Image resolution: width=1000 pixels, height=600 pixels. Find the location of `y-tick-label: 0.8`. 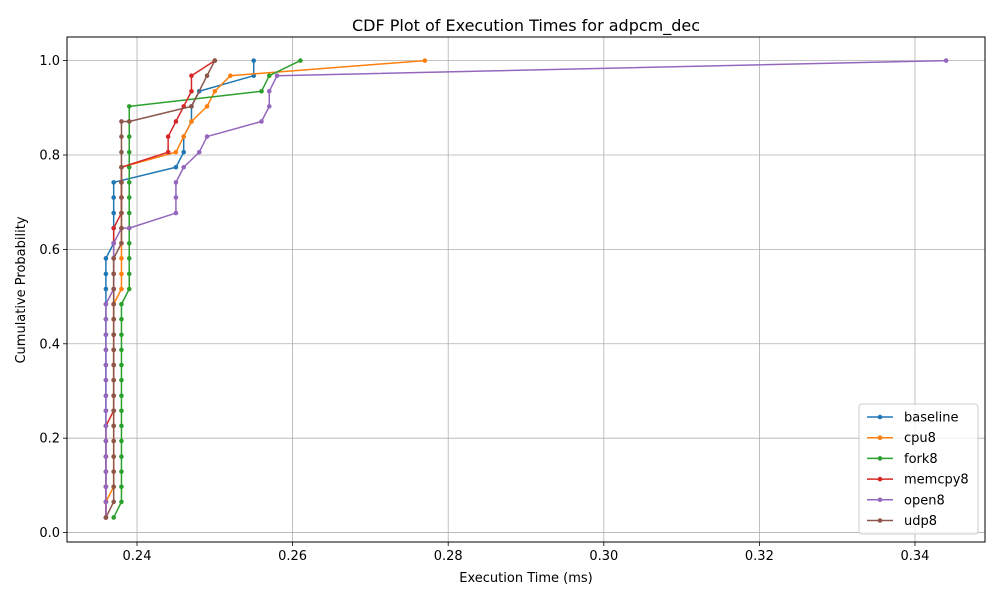

y-tick-label: 0.8 is located at coordinates (49, 155).